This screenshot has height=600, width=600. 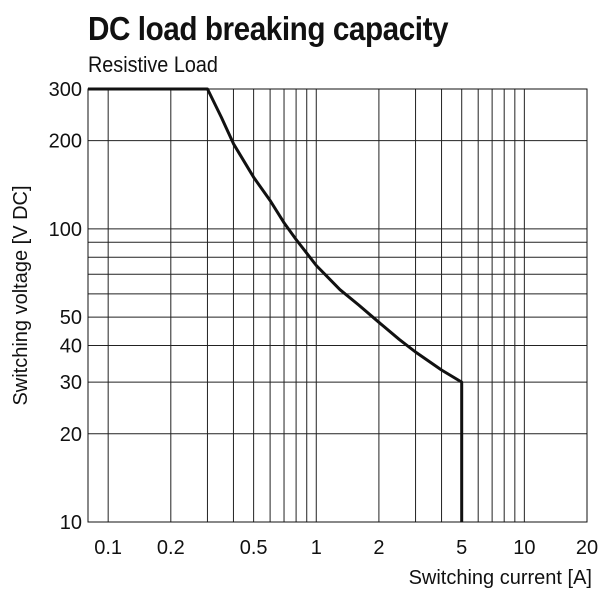 I want to click on y-tick-label: 40, so click(x=71, y=347).